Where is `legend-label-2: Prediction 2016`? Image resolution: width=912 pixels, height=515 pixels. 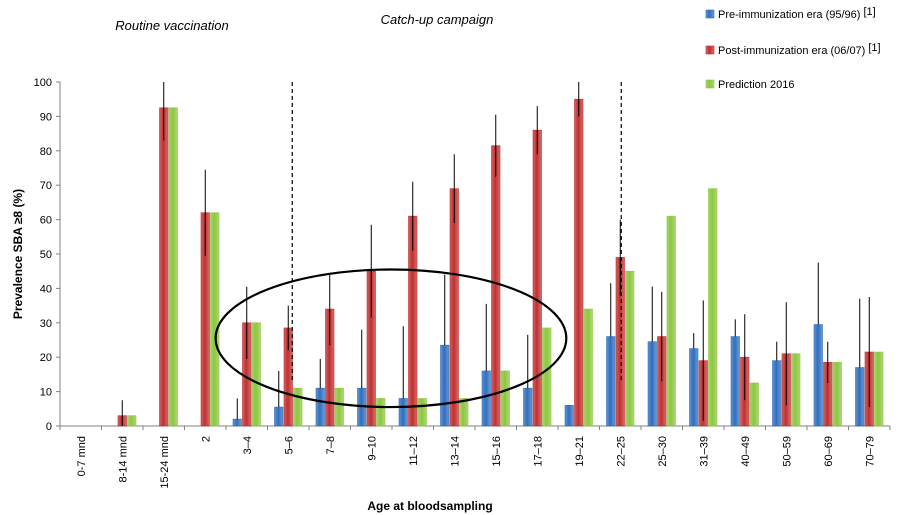 legend-label-2: Prediction 2016 is located at coordinates (756, 85).